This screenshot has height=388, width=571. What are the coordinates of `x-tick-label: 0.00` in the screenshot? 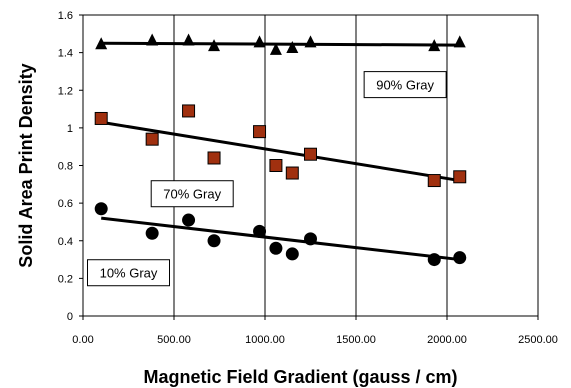 It's located at (82, 340).